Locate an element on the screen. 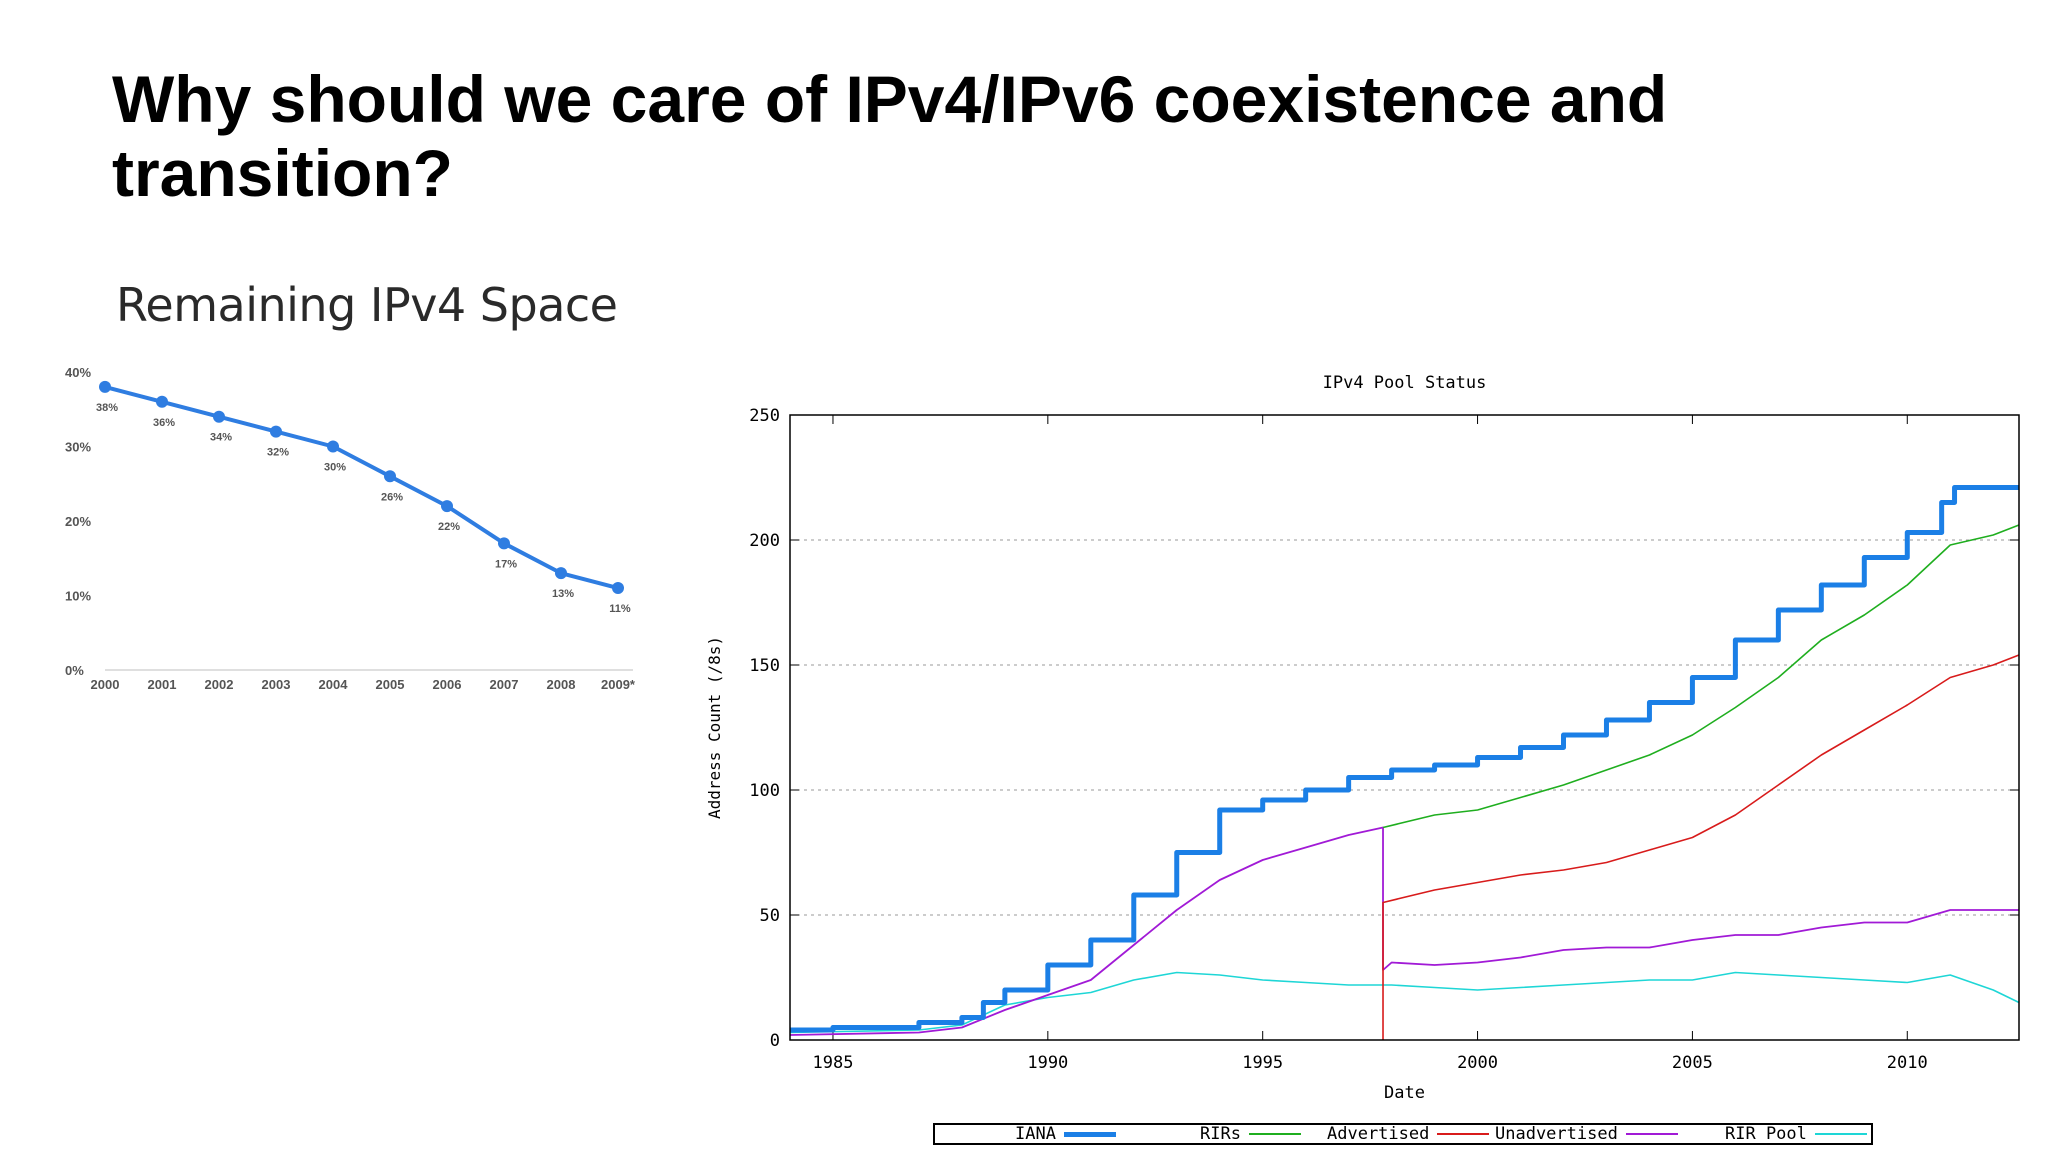 The image size is (2048, 1152). data-label: 26% is located at coordinates (392, 497).